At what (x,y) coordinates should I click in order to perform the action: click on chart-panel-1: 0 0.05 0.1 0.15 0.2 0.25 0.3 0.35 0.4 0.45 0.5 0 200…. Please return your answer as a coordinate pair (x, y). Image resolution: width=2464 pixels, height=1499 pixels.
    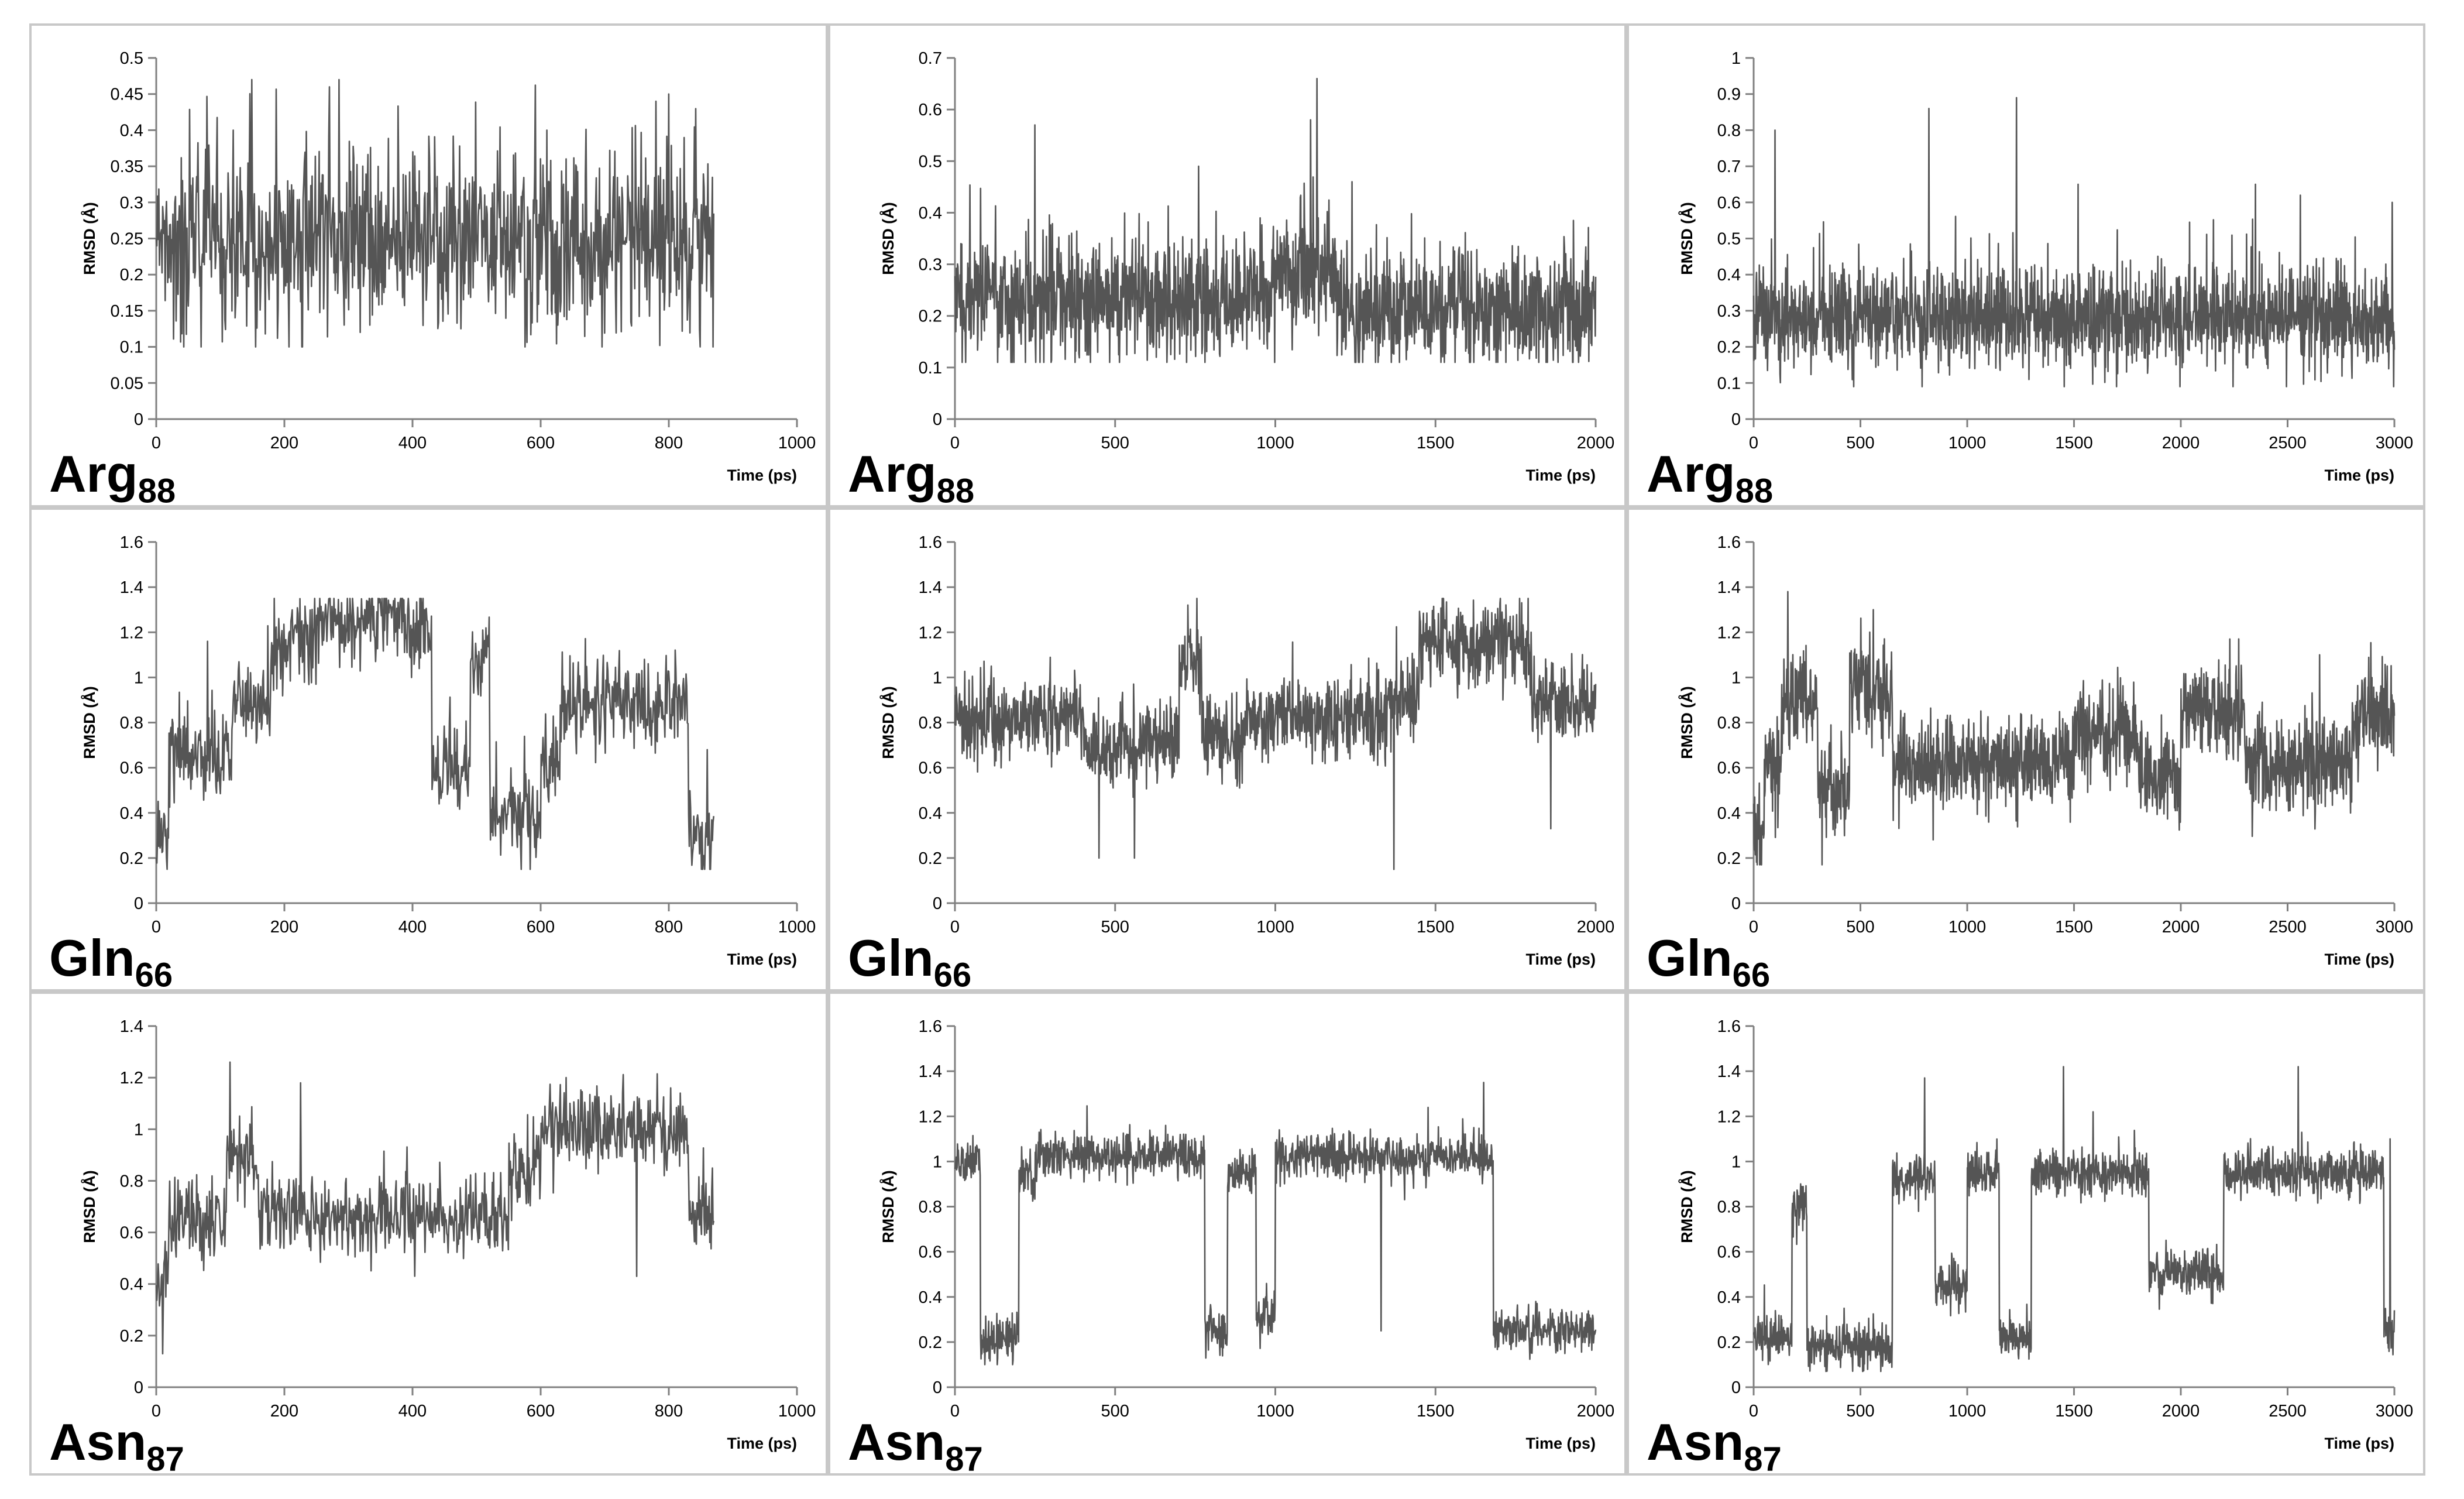
    Looking at the image, I should click on (428, 265).